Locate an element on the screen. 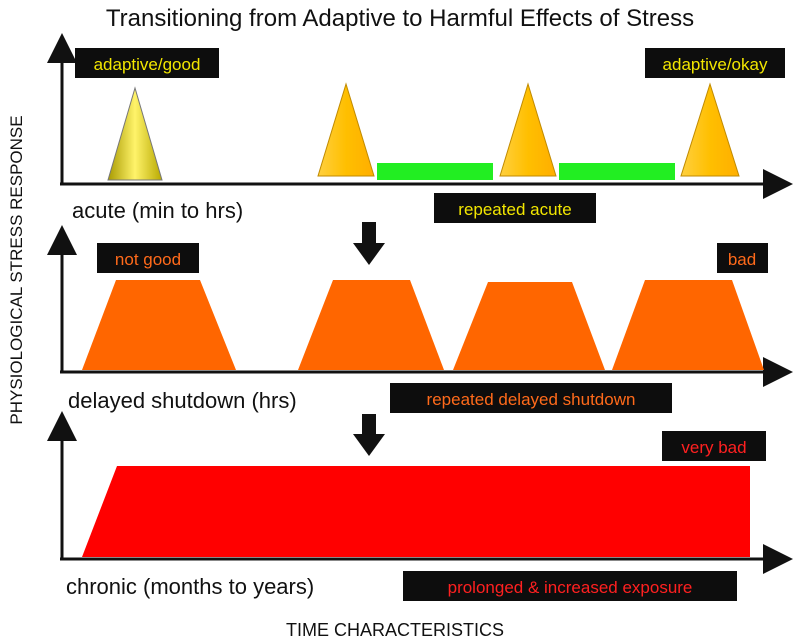  badge-repeated-acute: repeated acute is located at coordinates (514, 209).